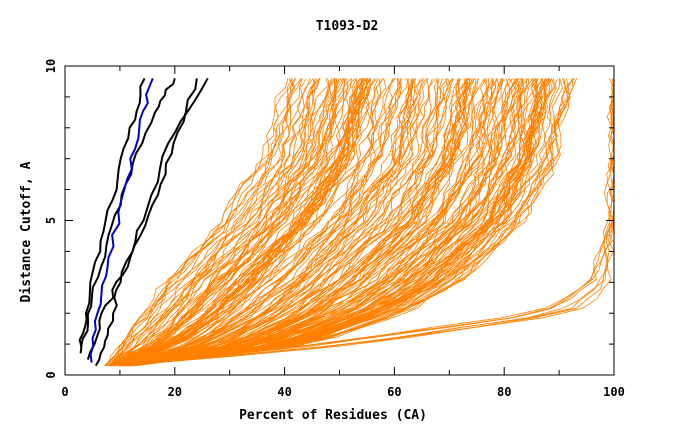 This screenshot has height=440, width=680. What do you see at coordinates (504, 392) in the screenshot?
I see `x-tick-label: 80` at bounding box center [504, 392].